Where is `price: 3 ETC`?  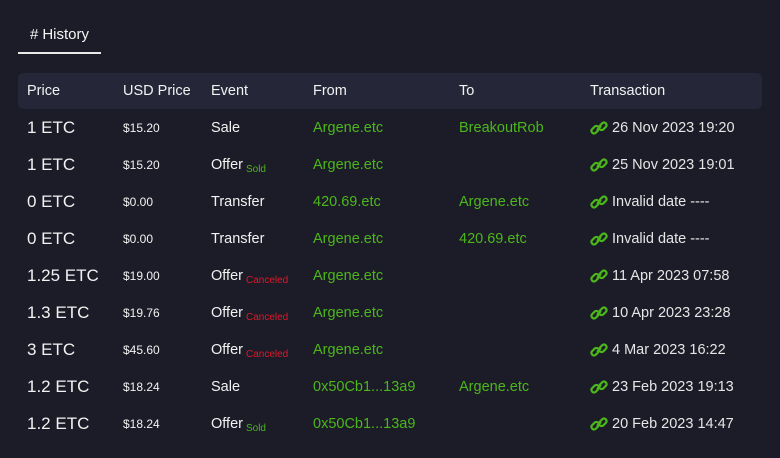 price: 3 ETC is located at coordinates (51, 349).